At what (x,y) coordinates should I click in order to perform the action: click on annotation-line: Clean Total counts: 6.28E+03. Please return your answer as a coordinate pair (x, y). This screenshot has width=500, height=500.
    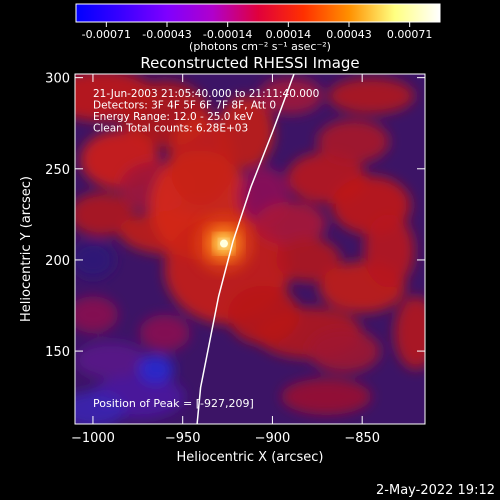
    Looking at the image, I should click on (170, 129).